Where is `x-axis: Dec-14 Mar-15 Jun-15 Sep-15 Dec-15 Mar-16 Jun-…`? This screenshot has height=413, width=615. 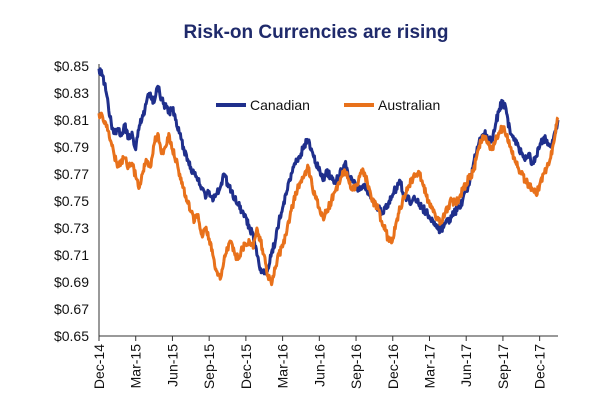 x-axis: Dec-14 Mar-15 Jun-15 Sep-15 Dec-15 Mar-16 Jun-… is located at coordinates (324, 362).